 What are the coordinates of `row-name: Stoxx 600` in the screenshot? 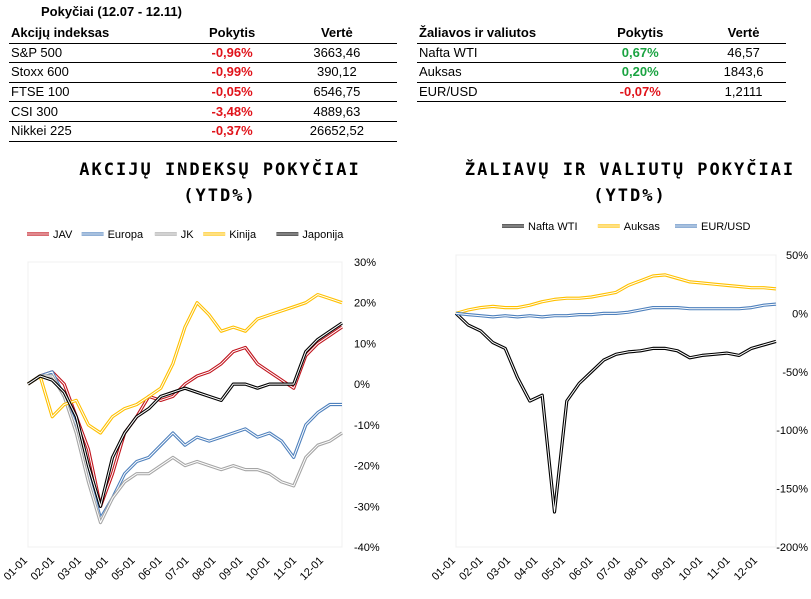 It's located at (98, 72).